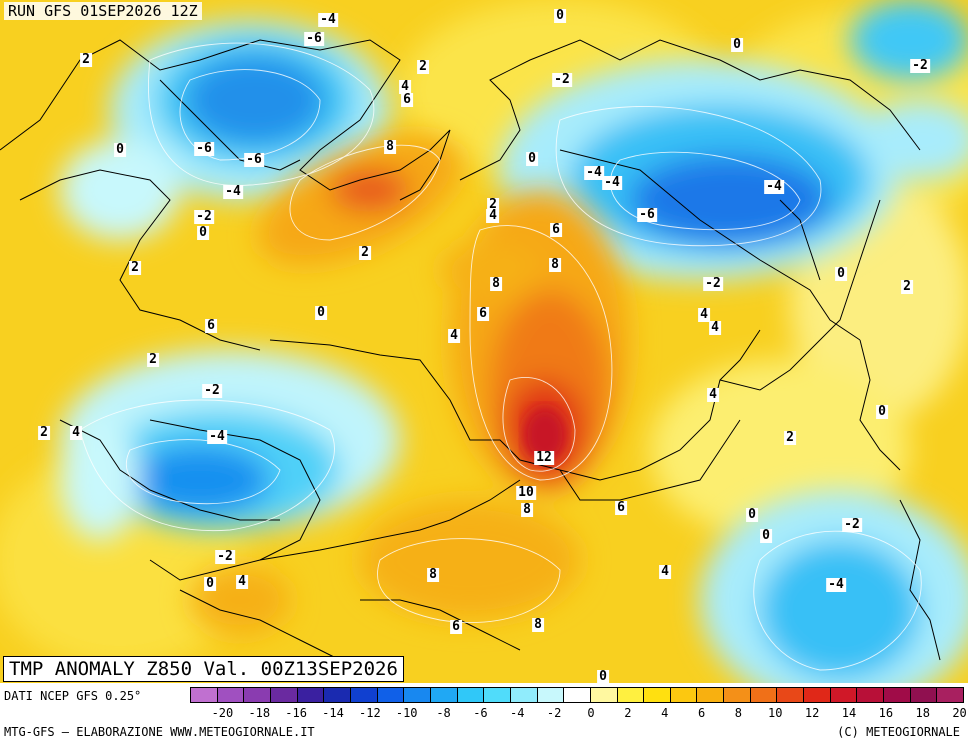  Describe the element at coordinates (222, 713) in the screenshot. I see `legend-tick-label: -20` at that location.